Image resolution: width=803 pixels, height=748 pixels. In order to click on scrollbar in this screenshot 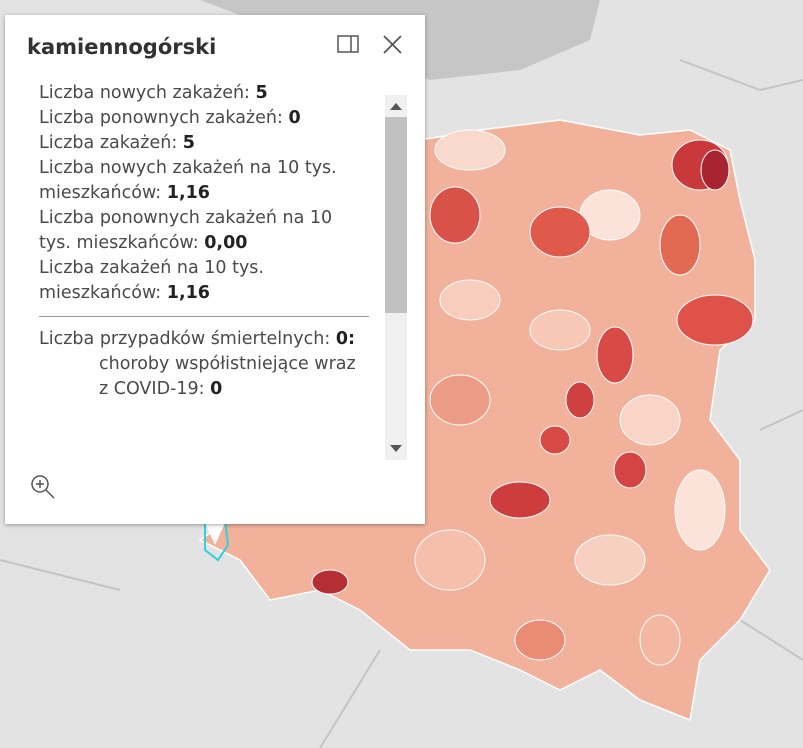, I will do `click(396, 277)`.